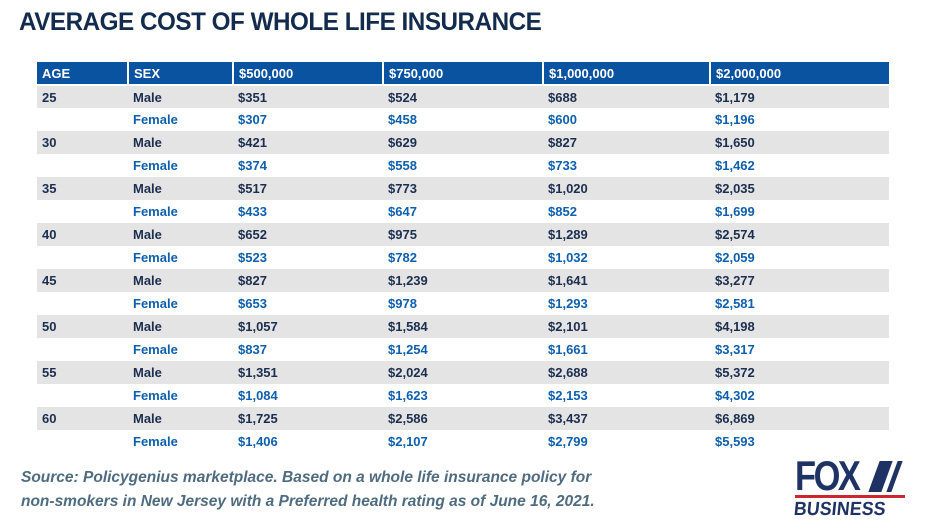 The height and width of the screenshot is (523, 931). Describe the element at coordinates (799, 303) in the screenshot. I see `table-cell: $2,581` at that location.